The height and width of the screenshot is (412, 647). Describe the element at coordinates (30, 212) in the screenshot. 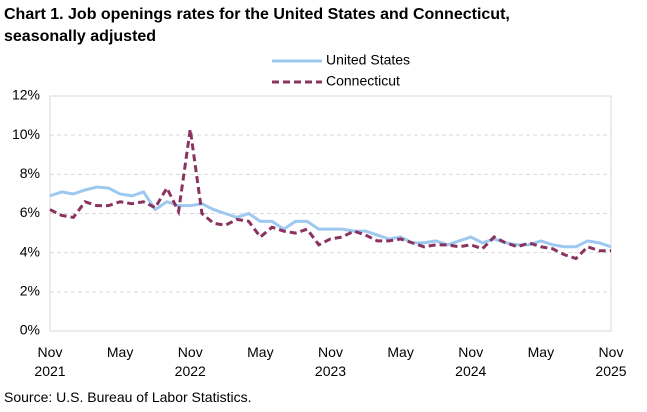

I see `y-tick-label: 6%` at that location.